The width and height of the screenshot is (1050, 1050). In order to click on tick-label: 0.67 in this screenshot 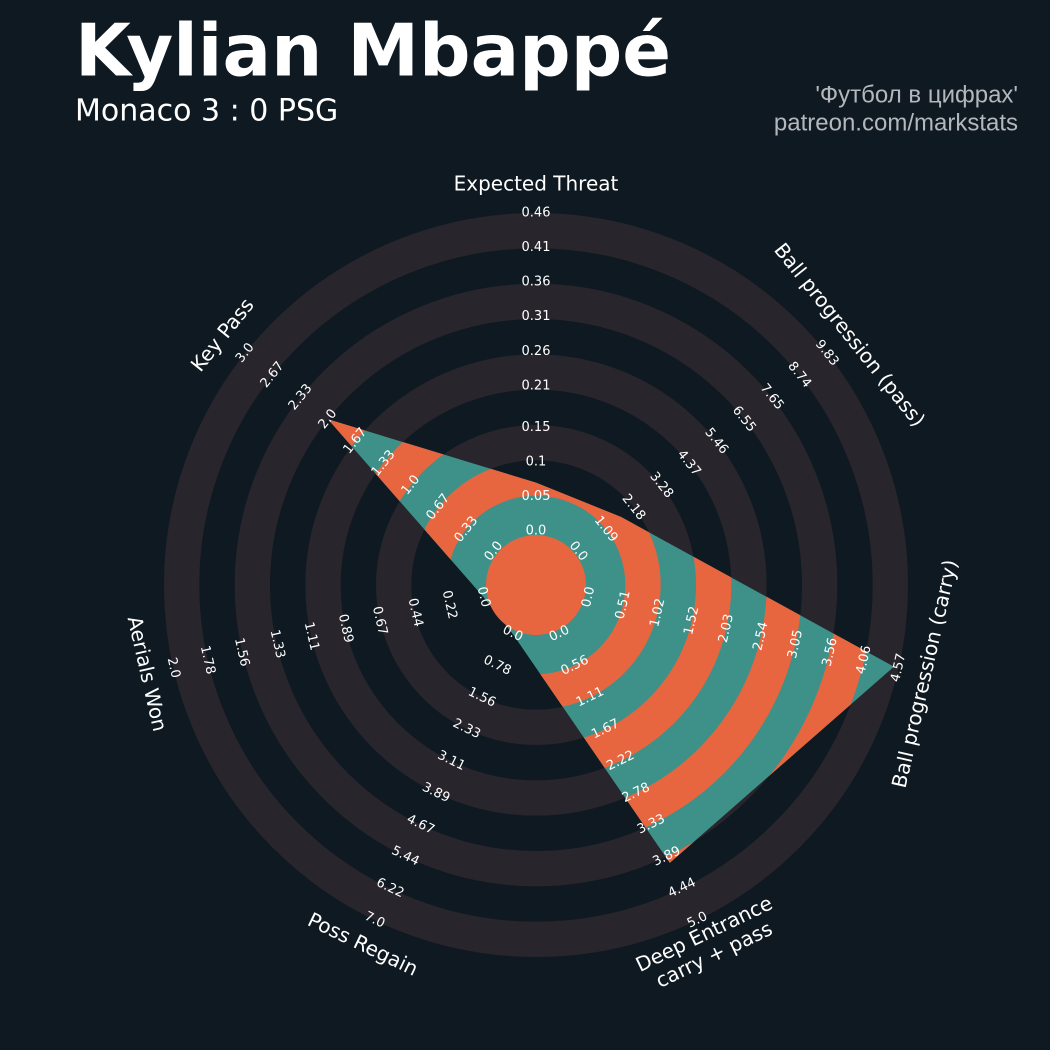, I will do `click(379, 621)`.